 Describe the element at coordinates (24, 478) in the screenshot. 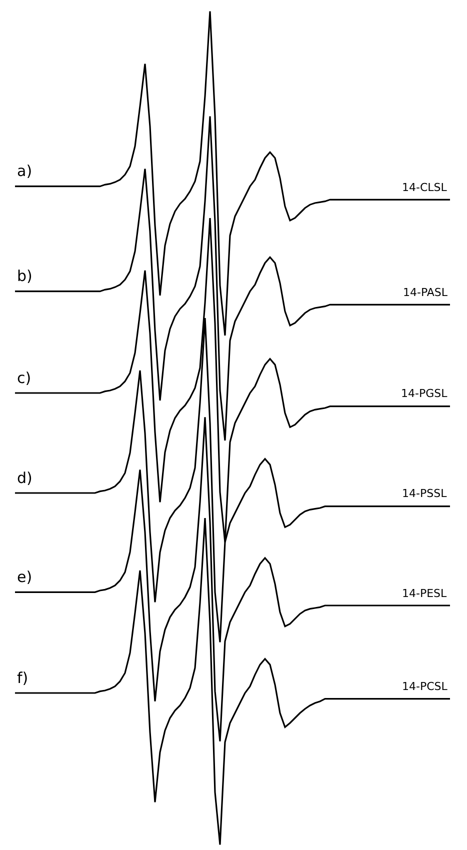

I see `annotation: d)` at that location.